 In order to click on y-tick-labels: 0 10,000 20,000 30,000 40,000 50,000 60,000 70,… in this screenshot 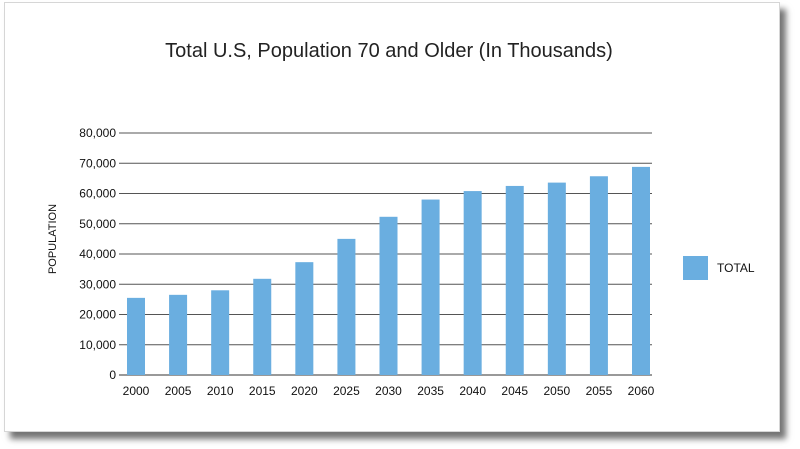, I will do `click(97, 254)`.